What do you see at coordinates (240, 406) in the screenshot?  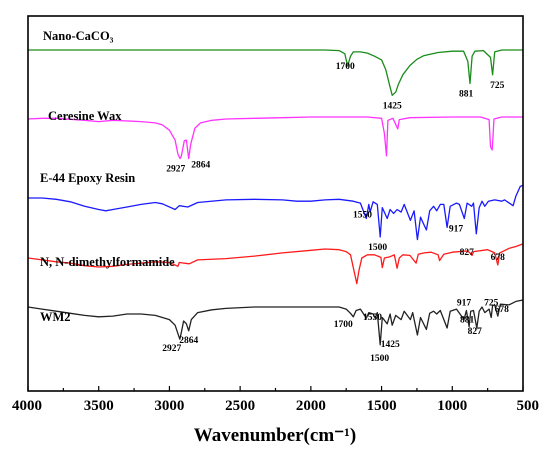 I see `x-tick-label: 2500` at bounding box center [240, 406].